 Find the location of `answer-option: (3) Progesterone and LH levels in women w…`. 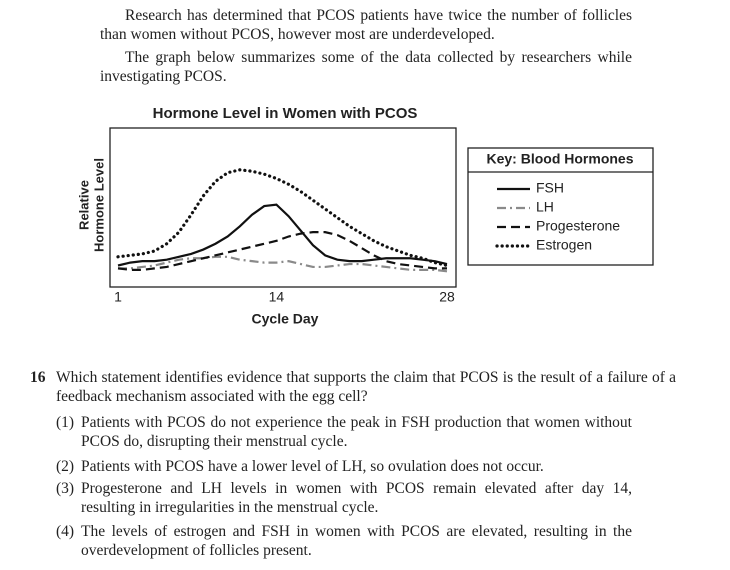

answer-option: (3) Progesterone and LH levels in women w… is located at coordinates (344, 498).